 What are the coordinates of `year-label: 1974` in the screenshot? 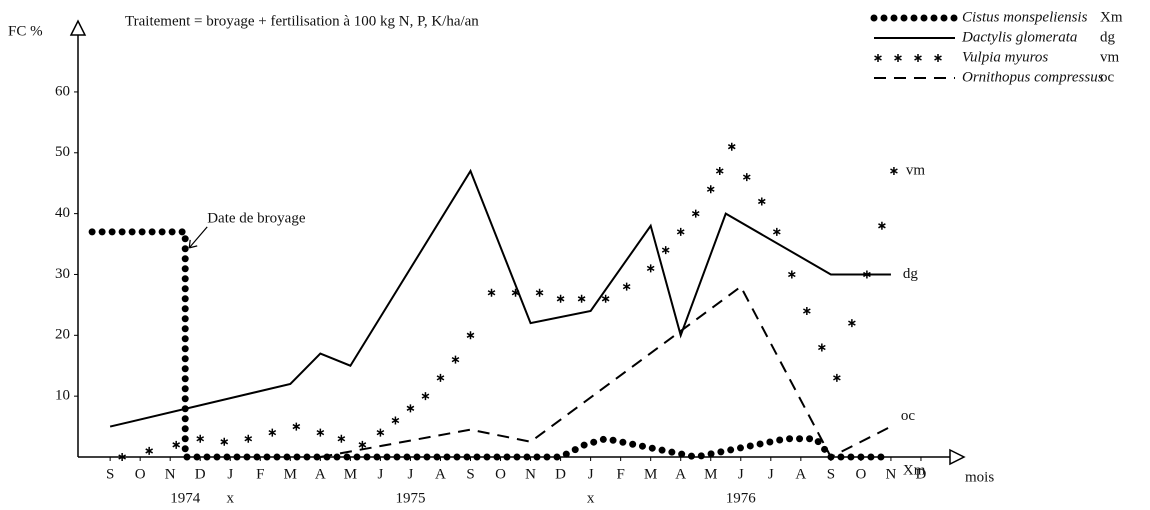 It's located at (185, 498).